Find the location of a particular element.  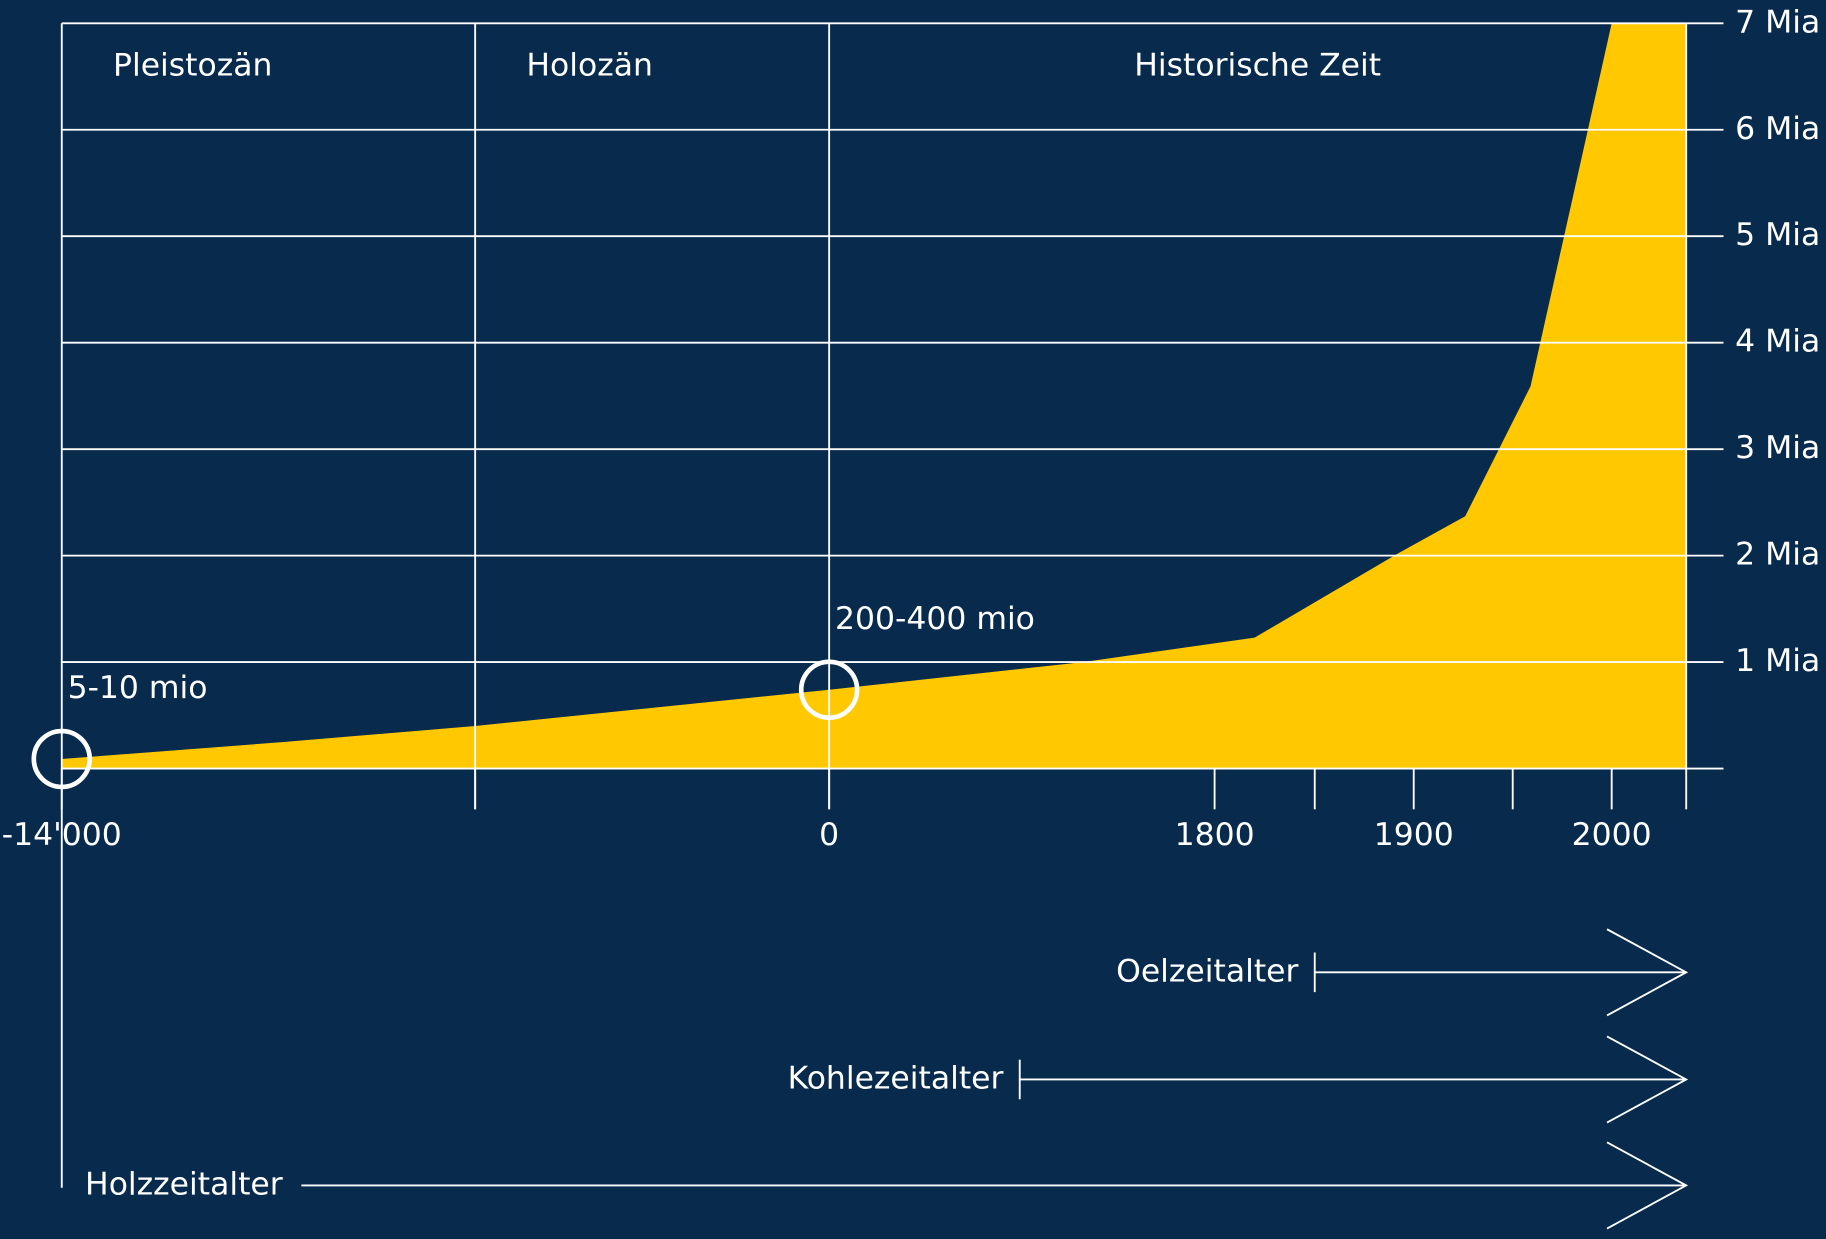

y-tick-label: 6 Mia is located at coordinates (1777, 129).